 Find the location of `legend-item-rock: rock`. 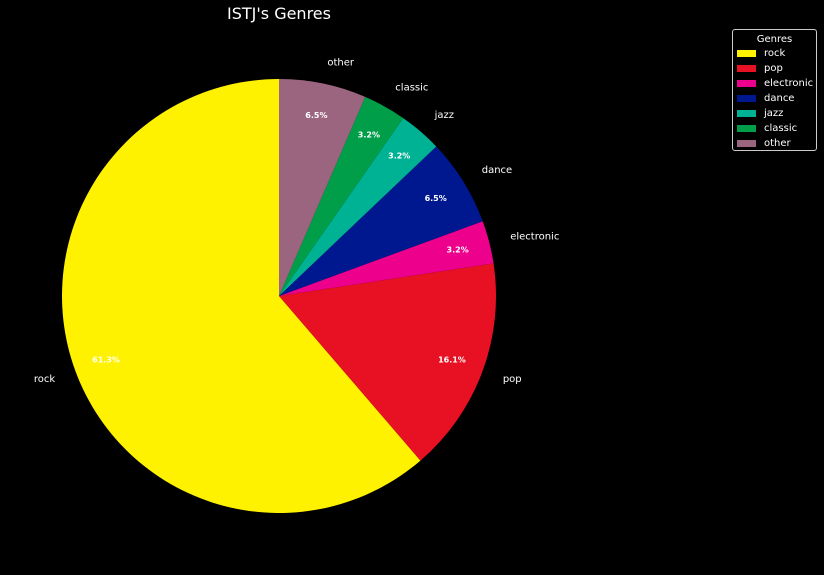

legend-item-rock: rock is located at coordinates (774, 53).